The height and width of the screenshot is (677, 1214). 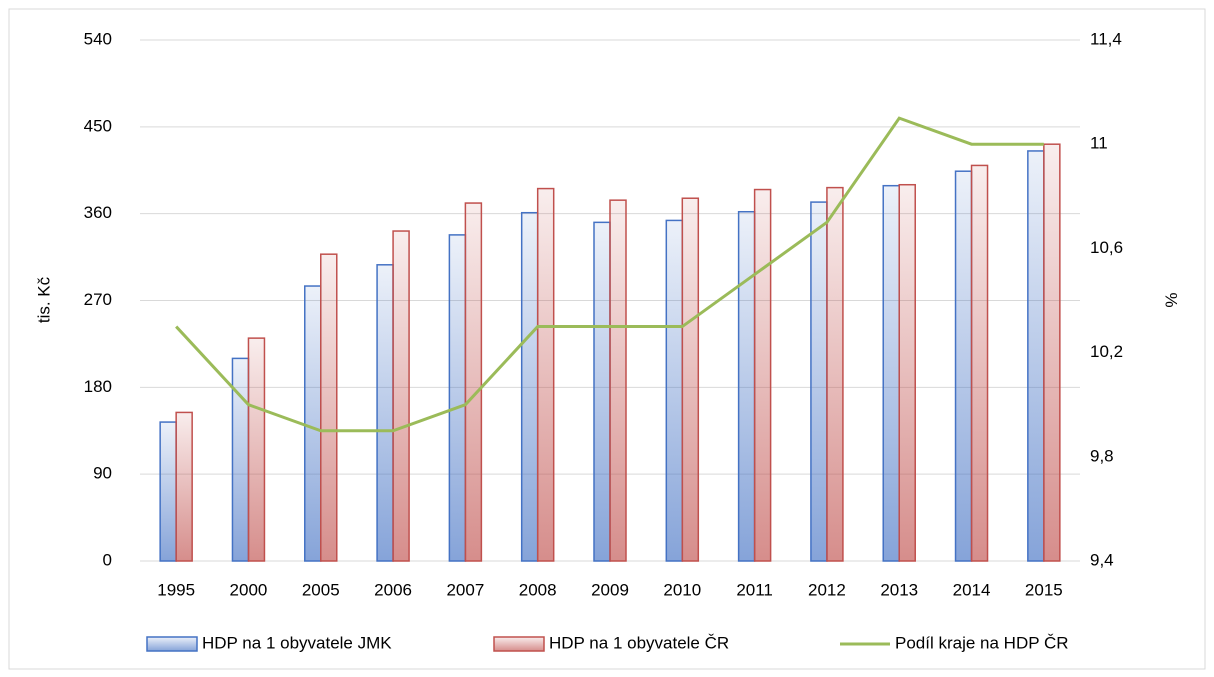 What do you see at coordinates (682, 589) in the screenshot?
I see `x-tick-label: 2010` at bounding box center [682, 589].